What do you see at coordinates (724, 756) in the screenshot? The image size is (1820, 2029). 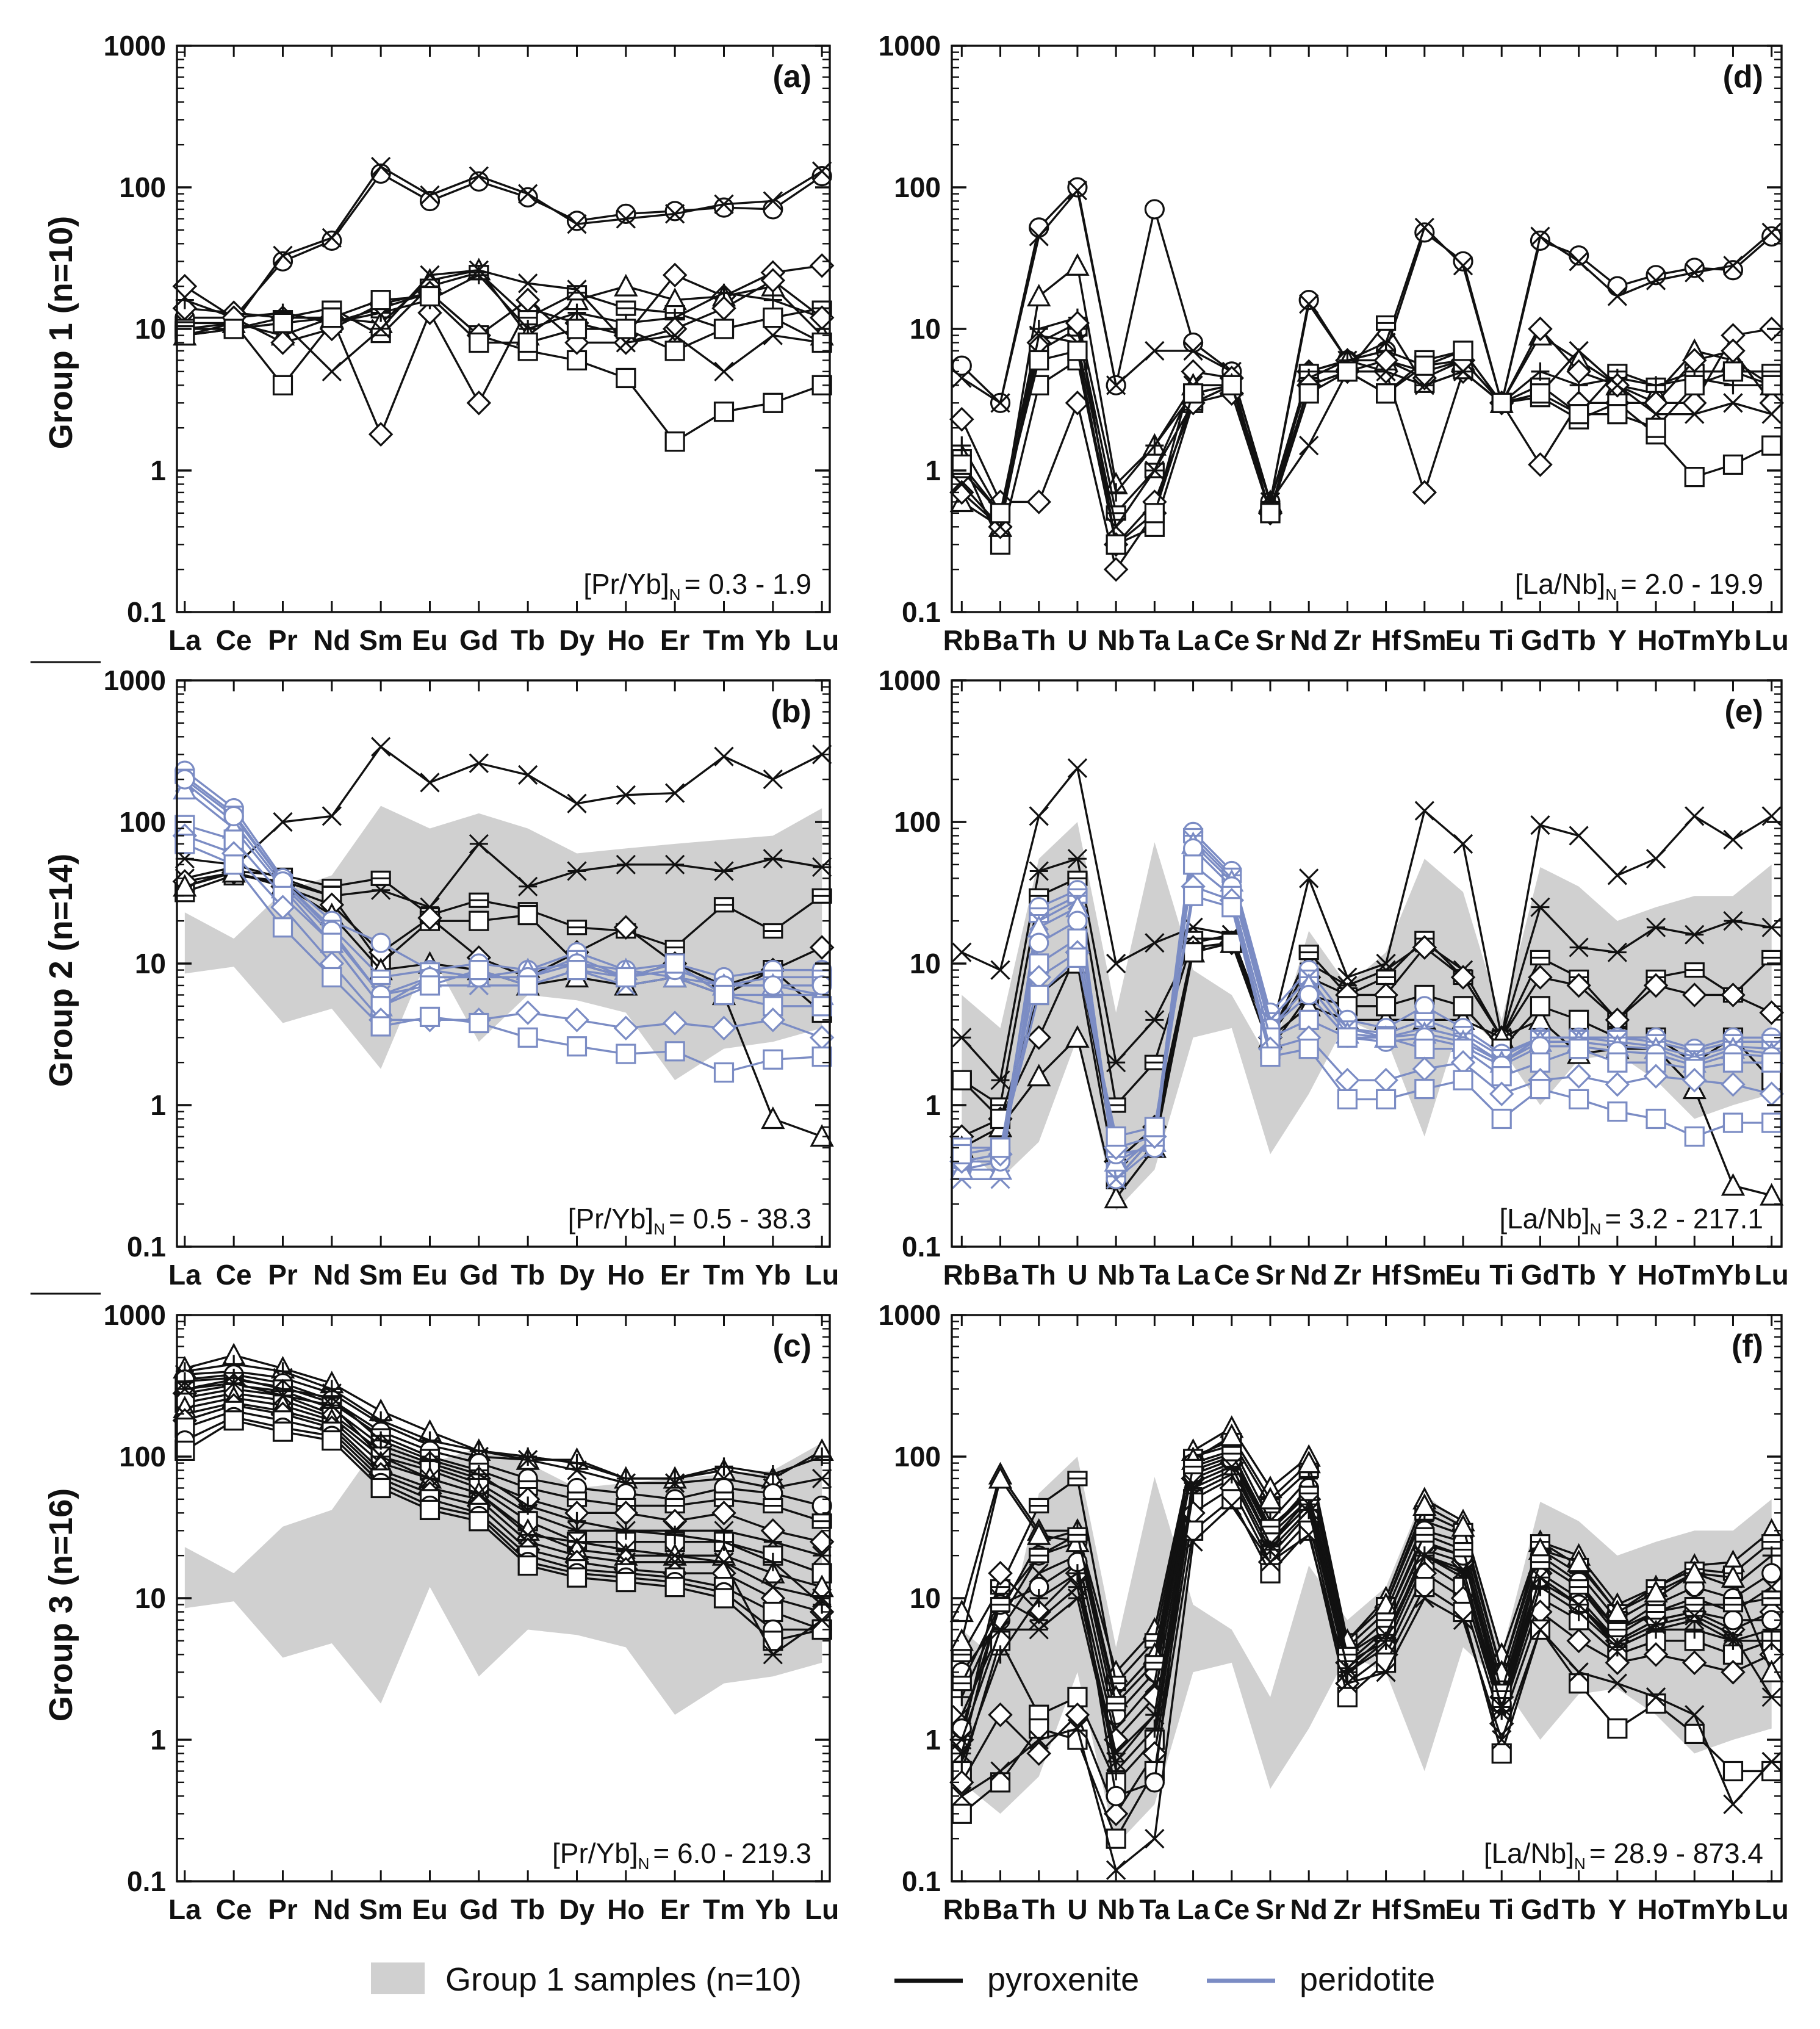 I see `data-point-p1-Tm` at bounding box center [724, 756].